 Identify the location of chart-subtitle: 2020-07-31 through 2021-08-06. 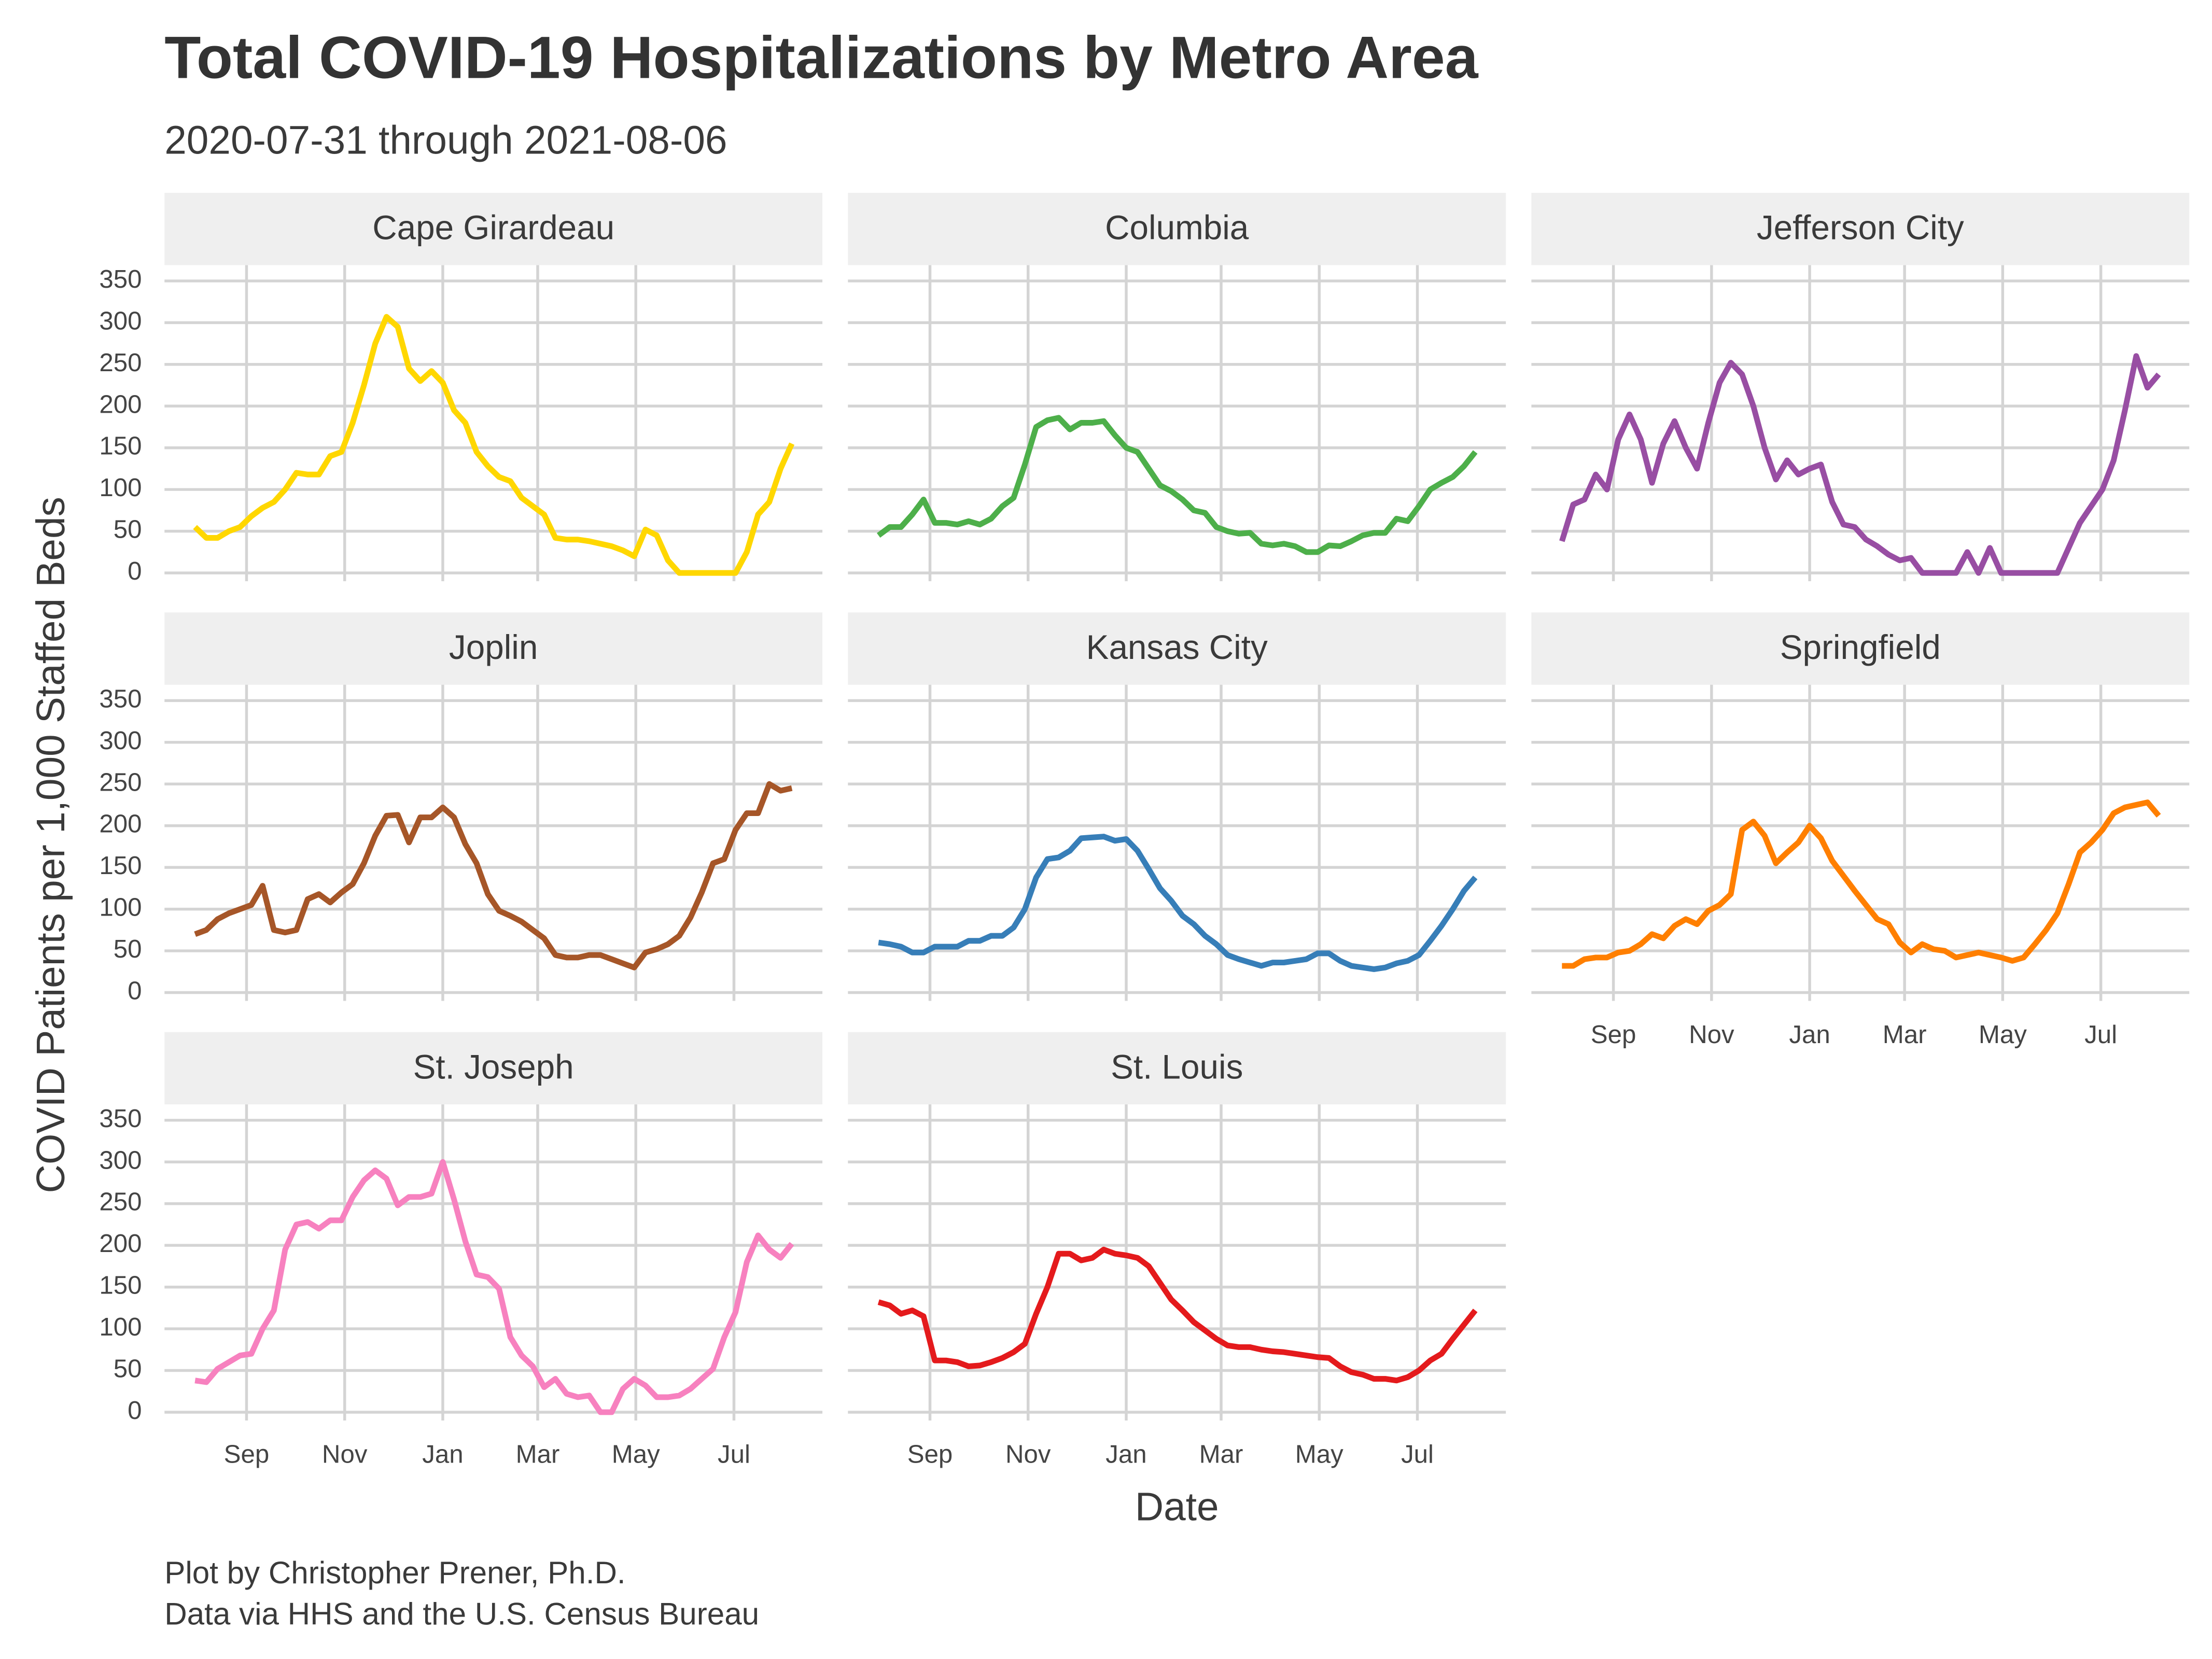
(445, 140).